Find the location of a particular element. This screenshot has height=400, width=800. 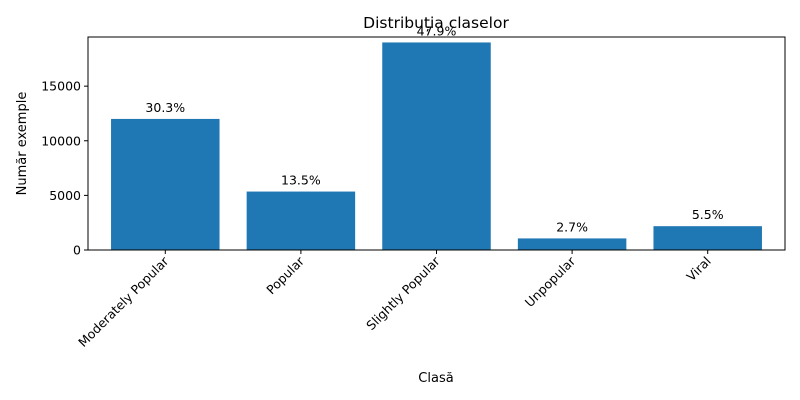

x-tick-label: Slightly Popular is located at coordinates (403, 293).